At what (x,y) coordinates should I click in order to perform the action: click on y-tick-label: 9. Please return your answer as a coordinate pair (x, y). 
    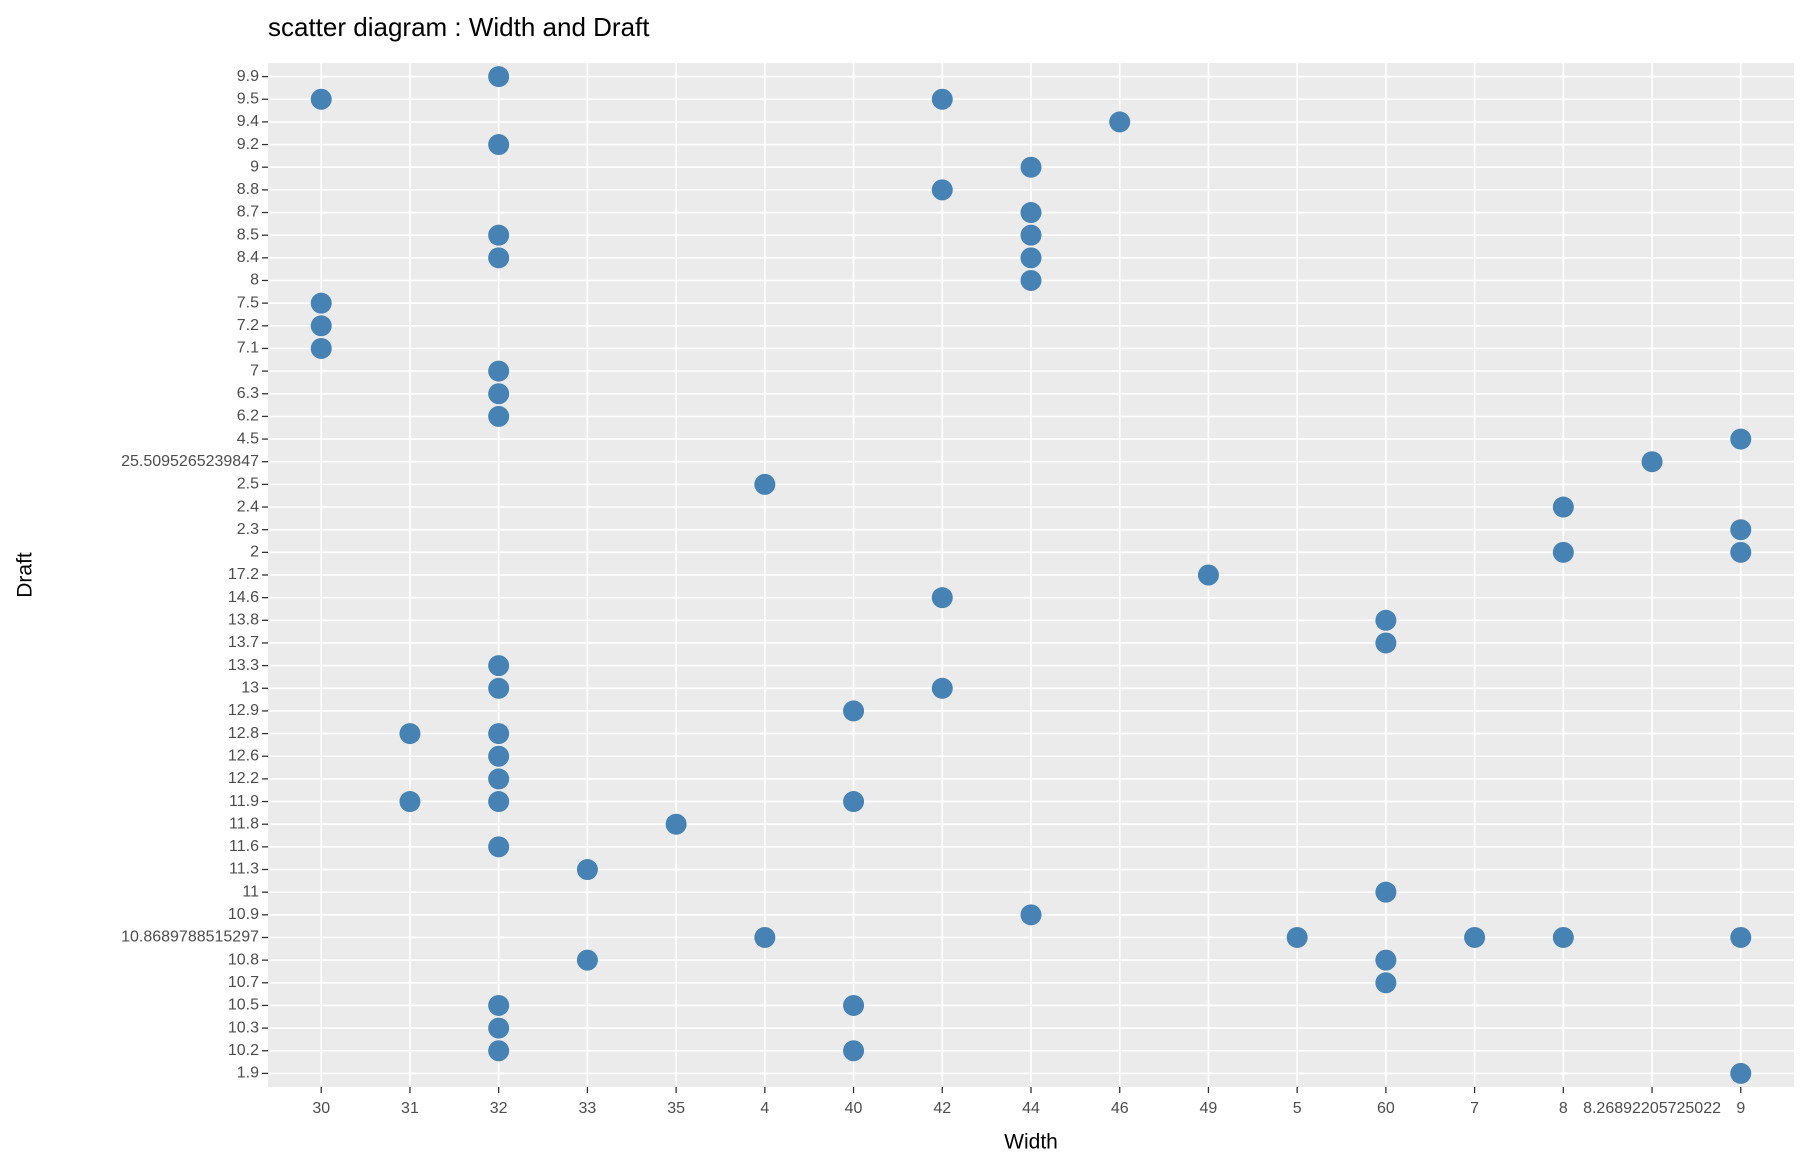
    Looking at the image, I should click on (254, 166).